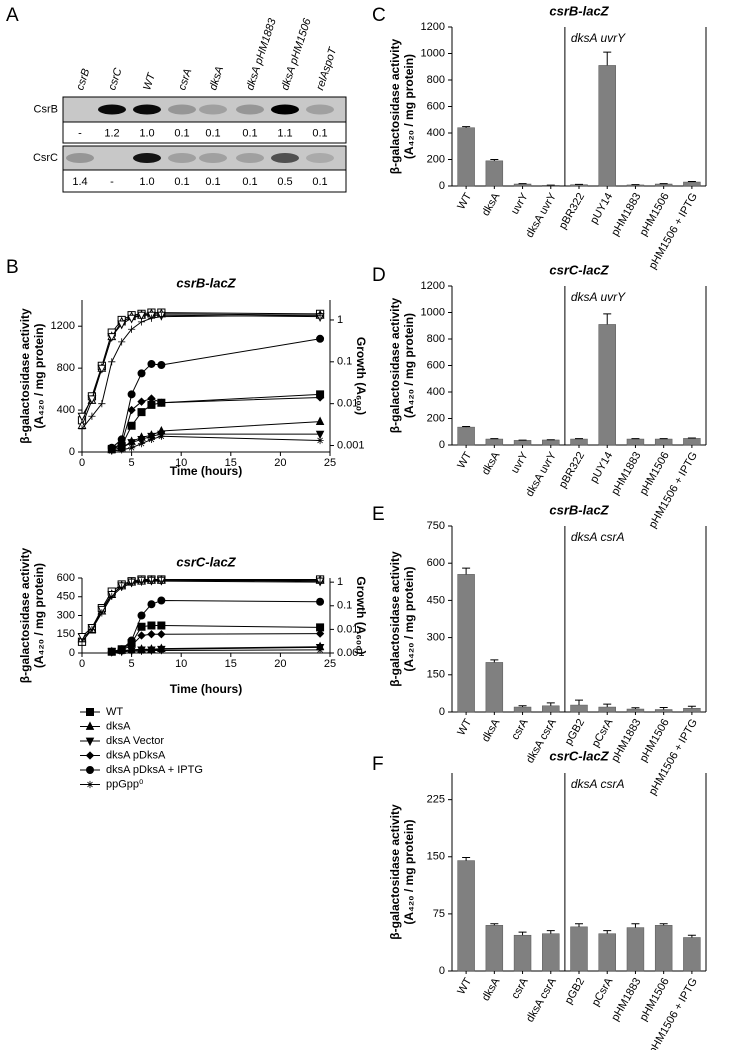 The image size is (737, 1050). What do you see at coordinates (464, 986) in the screenshot?
I see `x-tick-label: WT` at bounding box center [464, 986].